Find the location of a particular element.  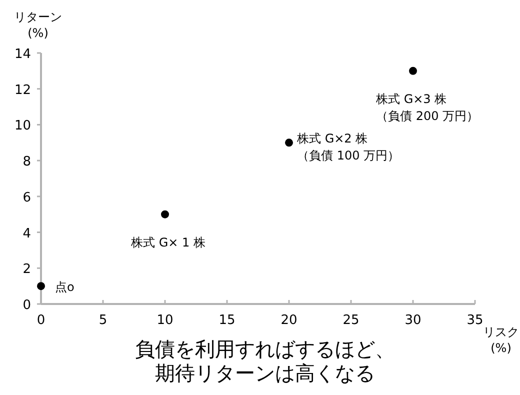

y-tick-label: 10 is located at coordinates (22, 126).